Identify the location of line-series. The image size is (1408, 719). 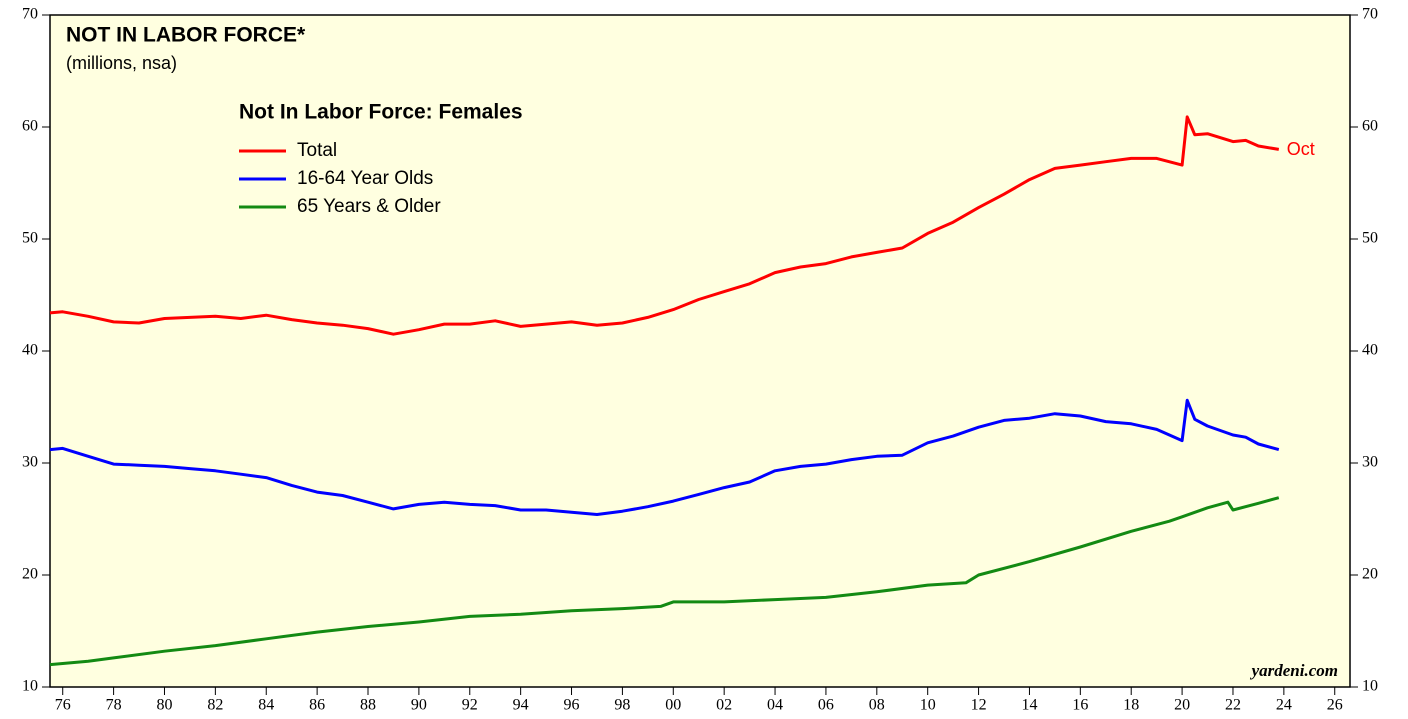
(664, 457).